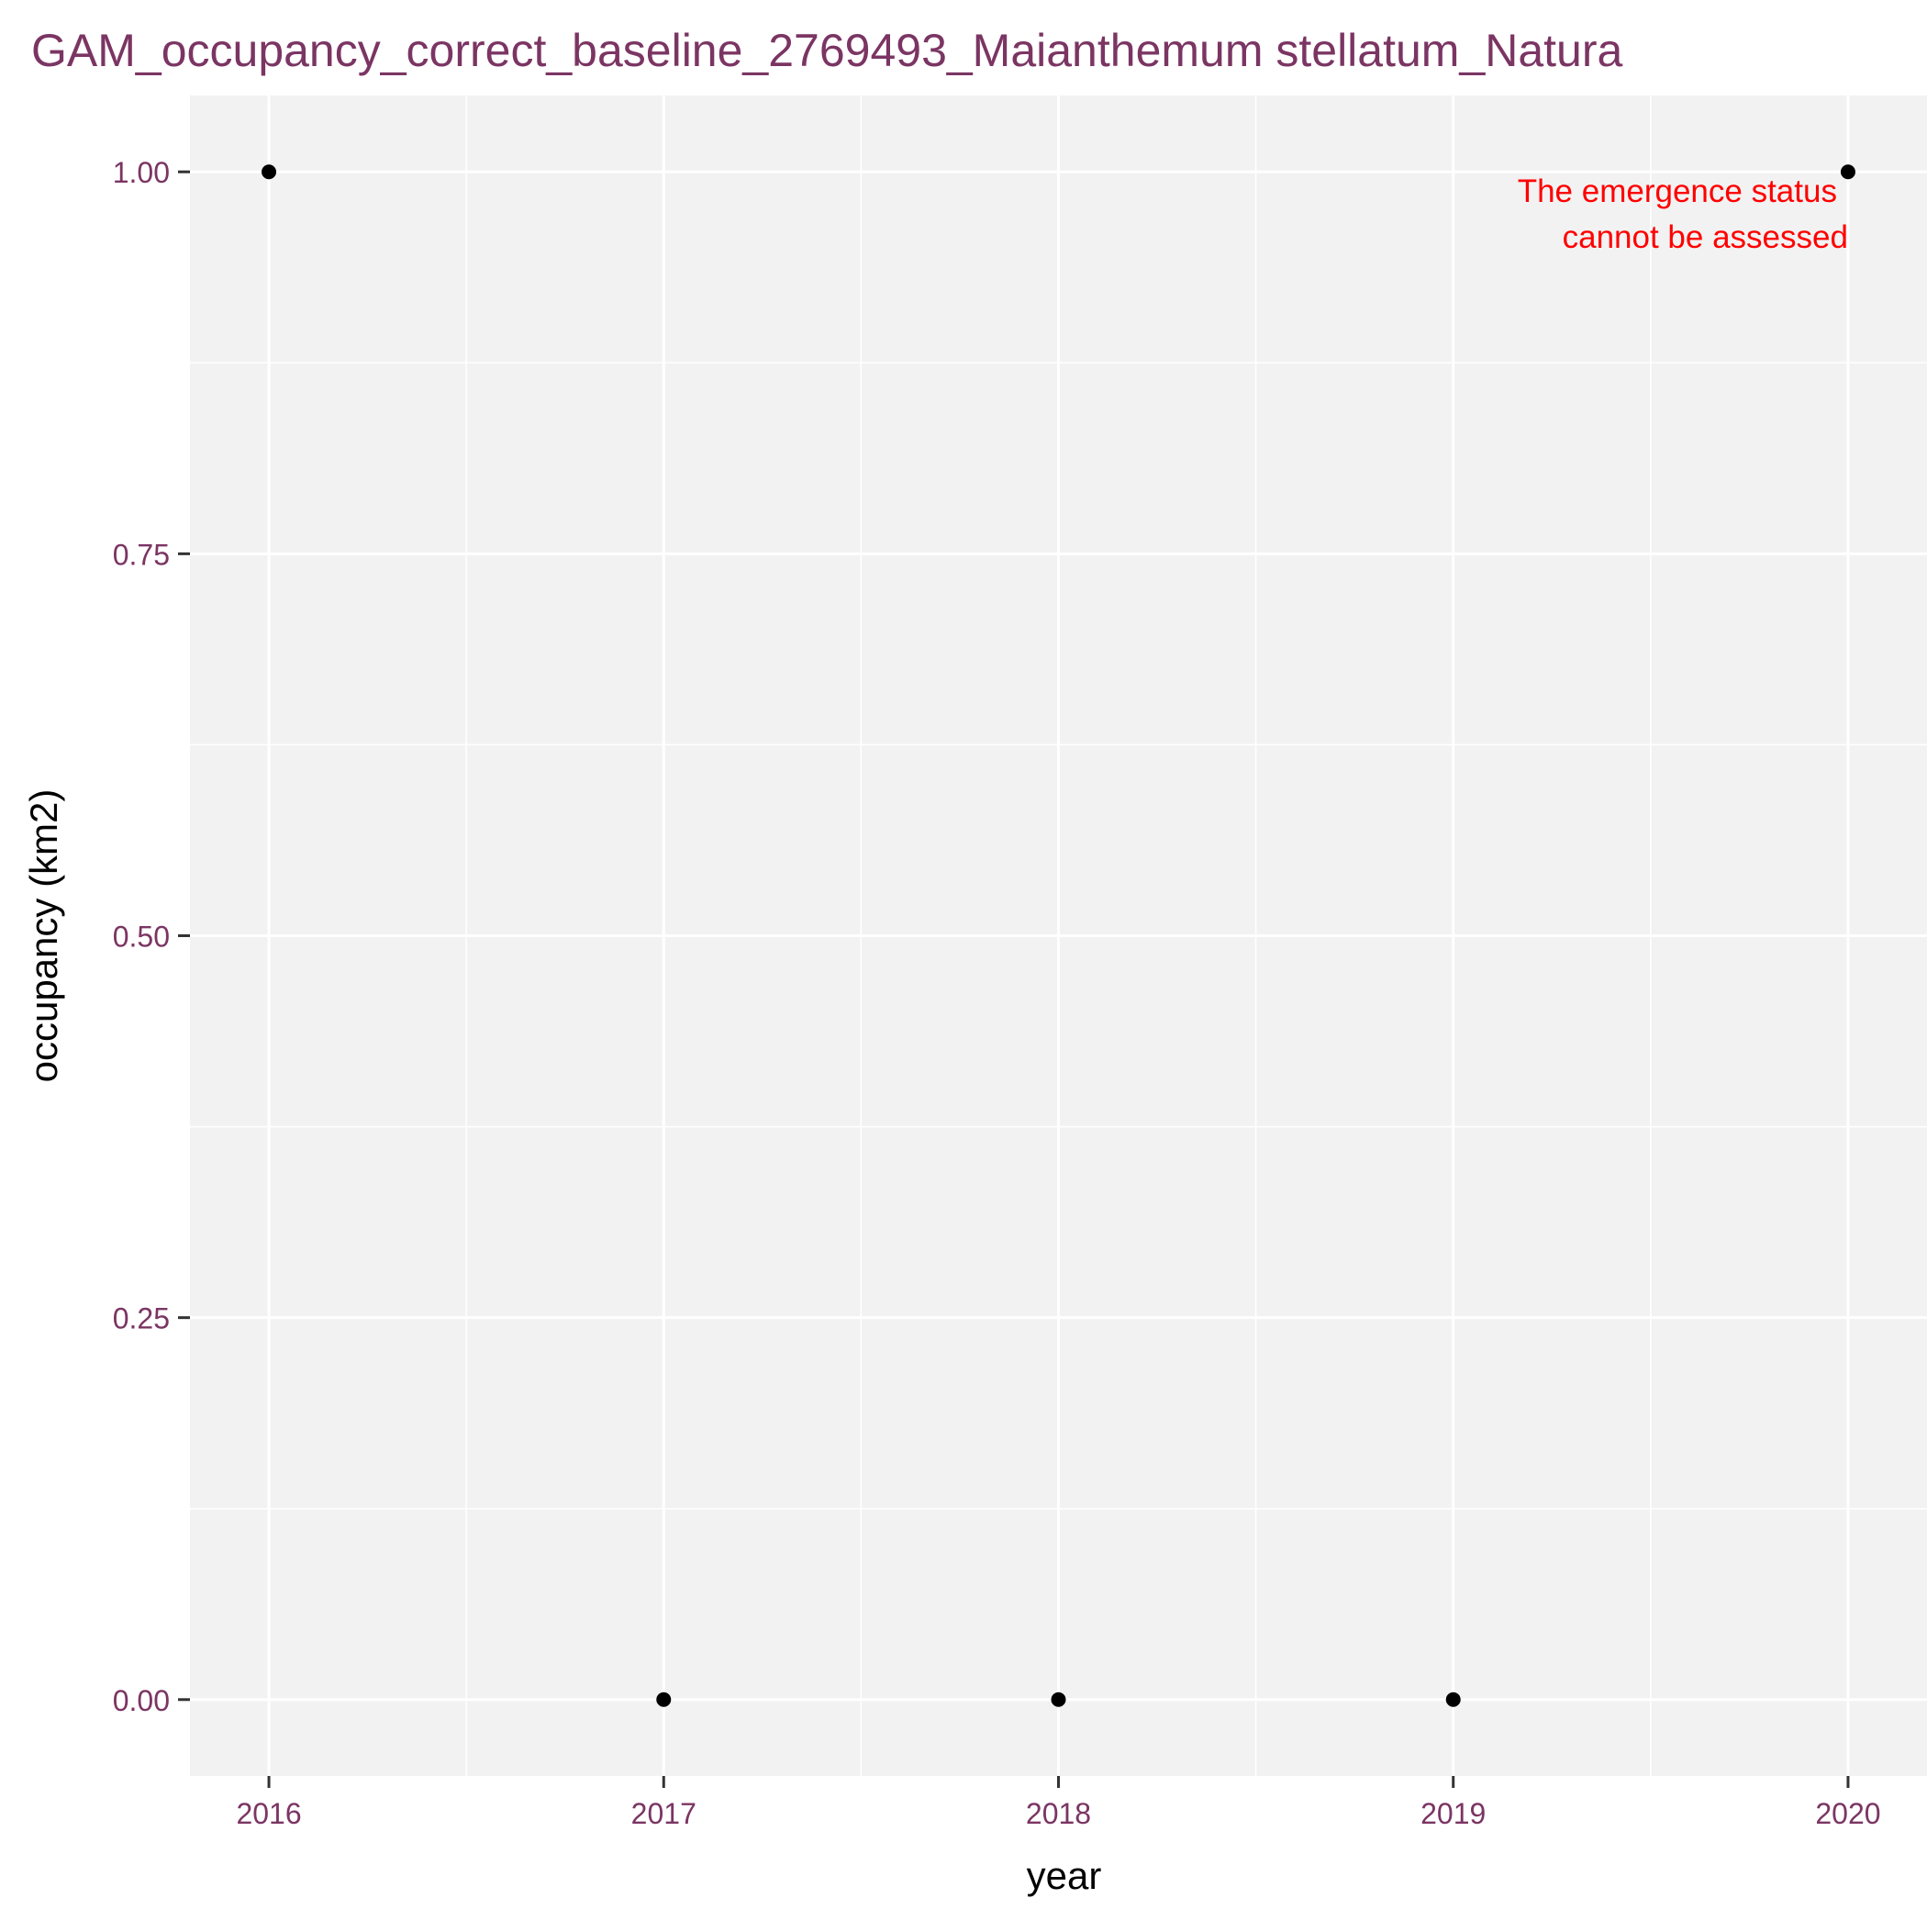 The image size is (1927, 1932). I want to click on x-tick-label: 2019, so click(1453, 1814).